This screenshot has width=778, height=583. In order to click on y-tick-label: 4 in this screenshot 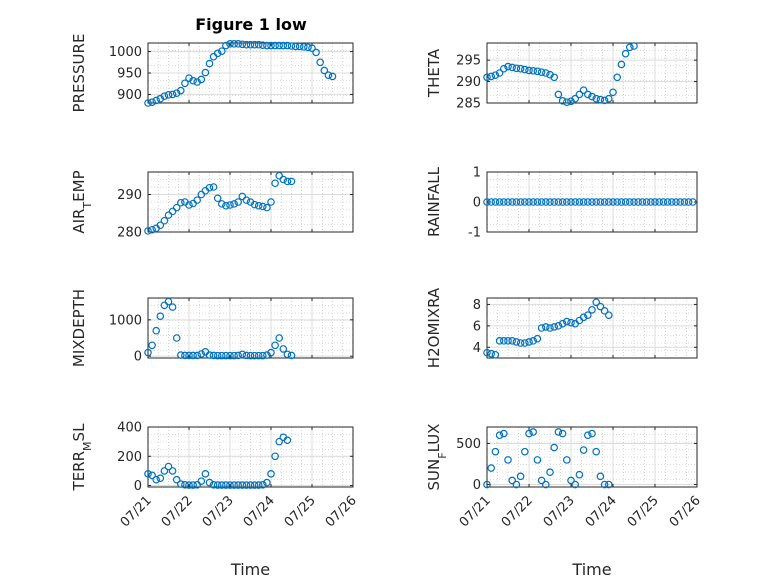, I will do `click(477, 348)`.